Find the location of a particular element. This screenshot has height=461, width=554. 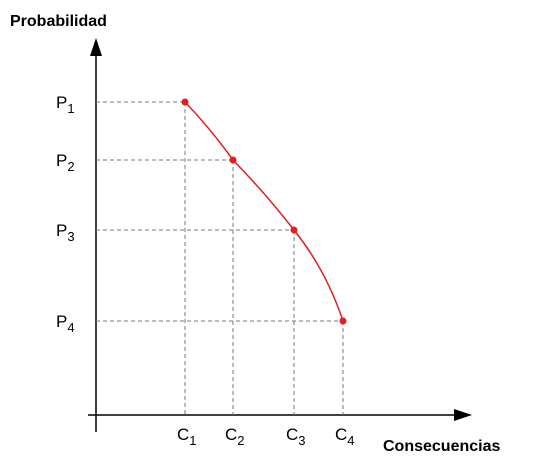

y-label: P1 is located at coordinates (65, 104).